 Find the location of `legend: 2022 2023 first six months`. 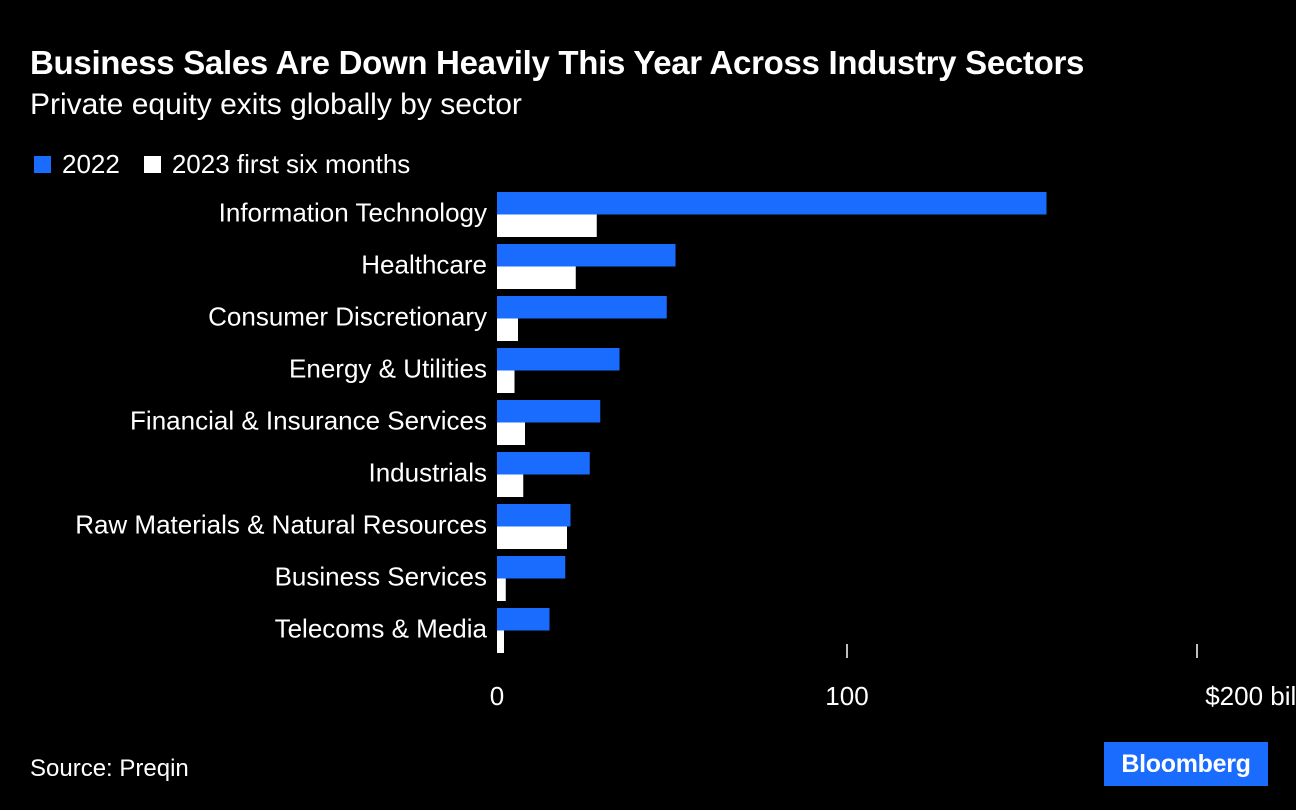

legend: 2022 2023 first six months is located at coordinates (234, 164).